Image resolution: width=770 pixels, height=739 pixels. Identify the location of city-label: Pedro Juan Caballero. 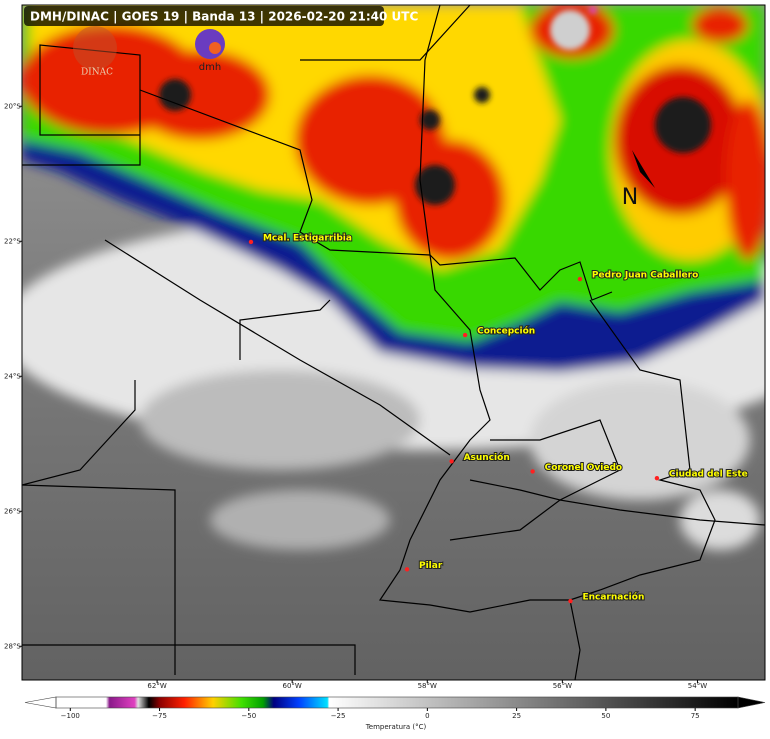
(645, 276).